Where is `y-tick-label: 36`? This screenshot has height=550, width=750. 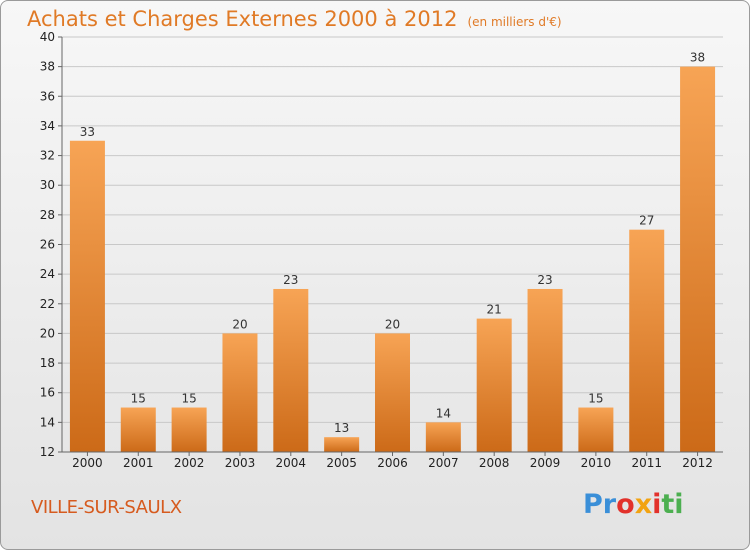 y-tick-label: 36 is located at coordinates (47, 96).